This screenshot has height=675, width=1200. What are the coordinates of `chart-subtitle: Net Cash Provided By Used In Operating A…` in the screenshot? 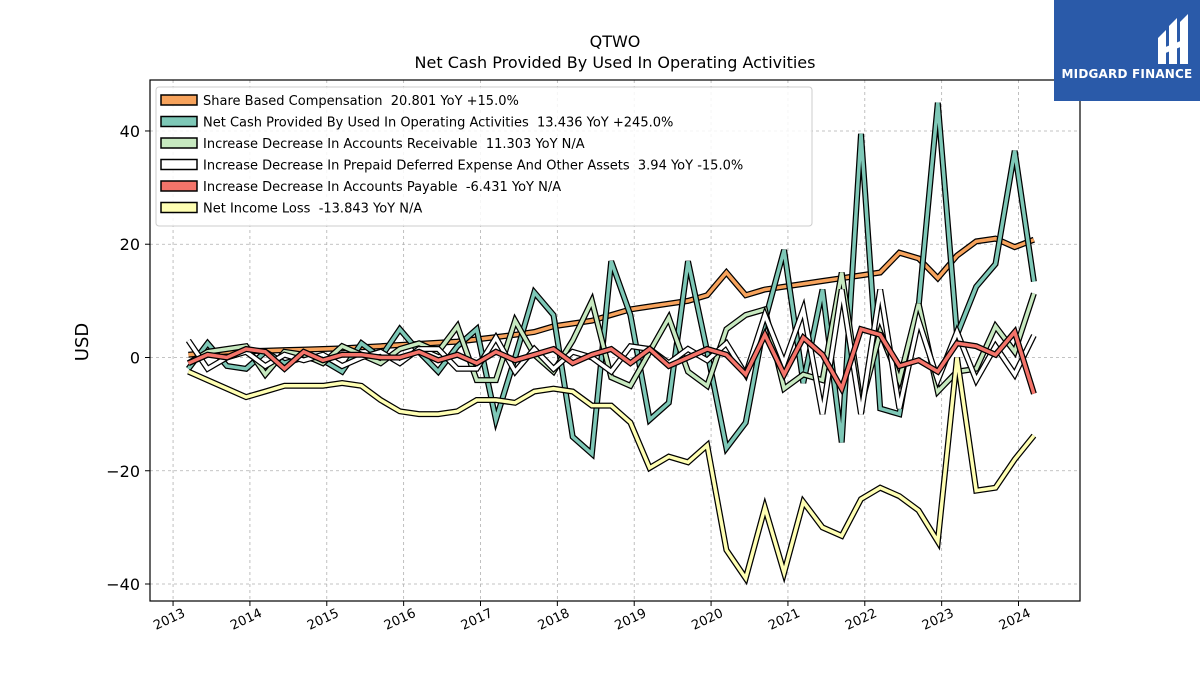 It's located at (615, 62).